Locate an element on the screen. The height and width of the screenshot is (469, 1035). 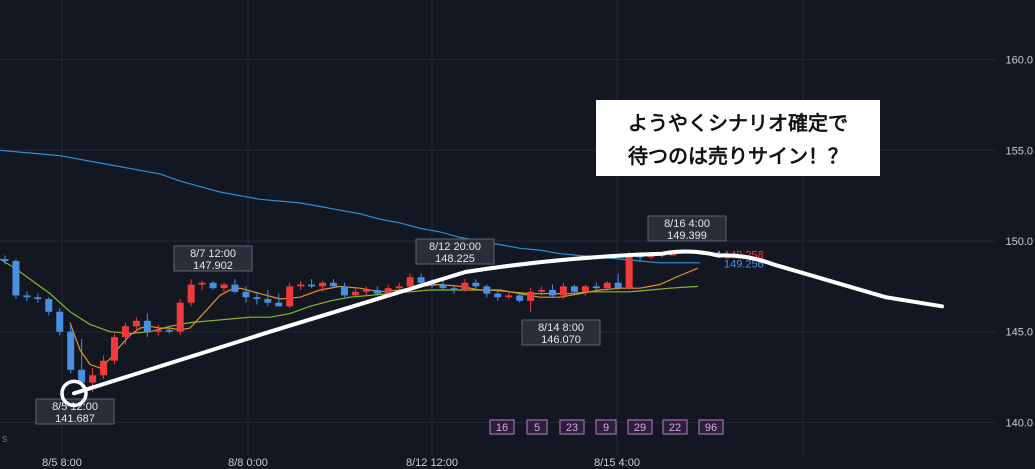
y-tick-label: 140.0 is located at coordinates (1019, 423).